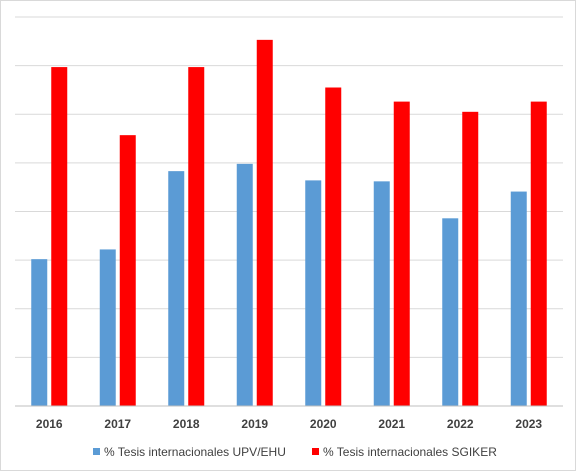  I want to click on x-tick-label-2018: 2018, so click(186, 424).